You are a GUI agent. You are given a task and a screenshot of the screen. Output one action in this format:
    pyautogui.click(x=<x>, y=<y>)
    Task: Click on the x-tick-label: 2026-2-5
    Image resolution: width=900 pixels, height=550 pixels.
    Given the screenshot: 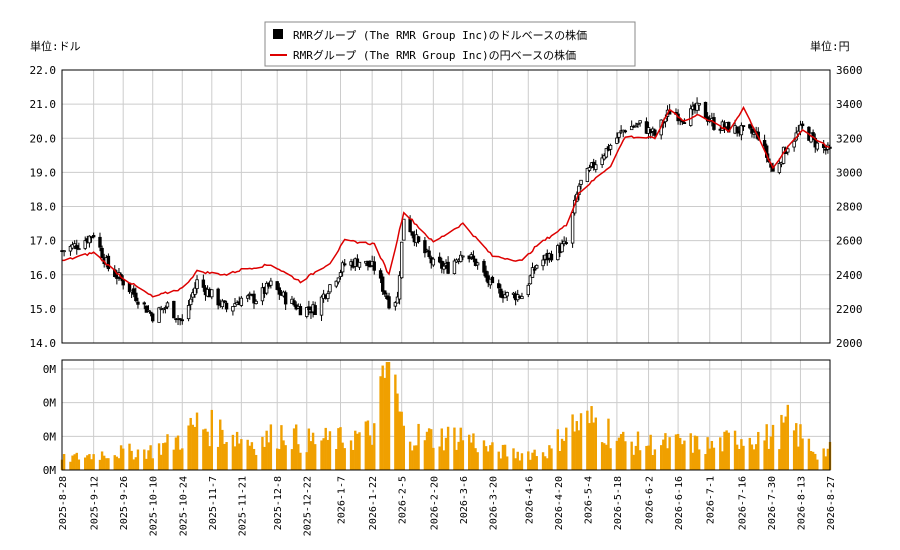 What is the action you would take?
    pyautogui.click(x=403, y=500)
    